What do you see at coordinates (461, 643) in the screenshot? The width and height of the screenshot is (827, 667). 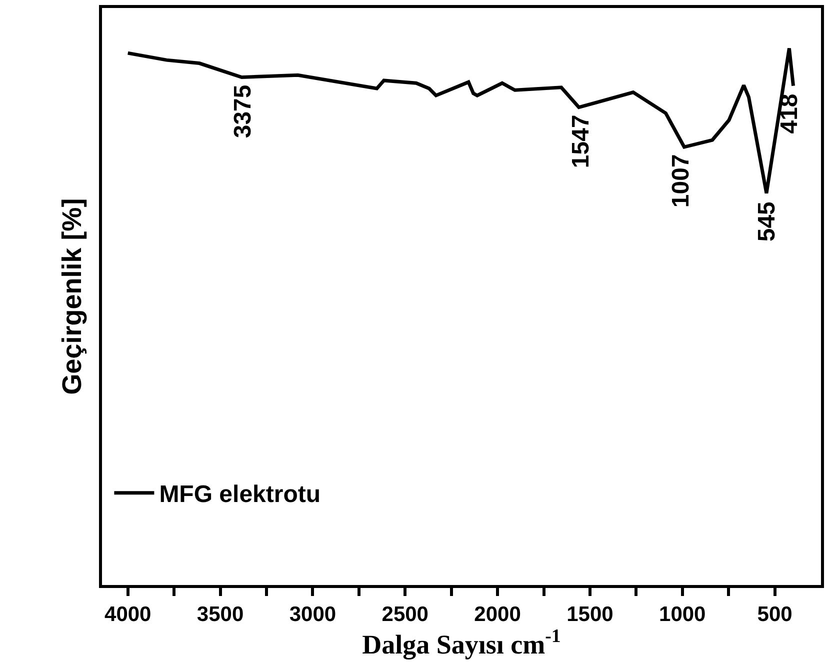 I see `x-axis-title: Dalga Sayısı cm$^{-1}$` at bounding box center [461, 643].